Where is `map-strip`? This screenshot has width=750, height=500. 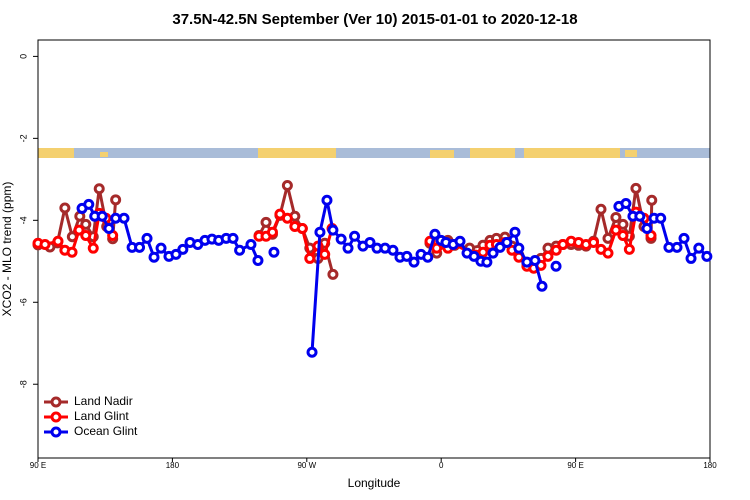
map-strip is located at coordinates (374, 153).